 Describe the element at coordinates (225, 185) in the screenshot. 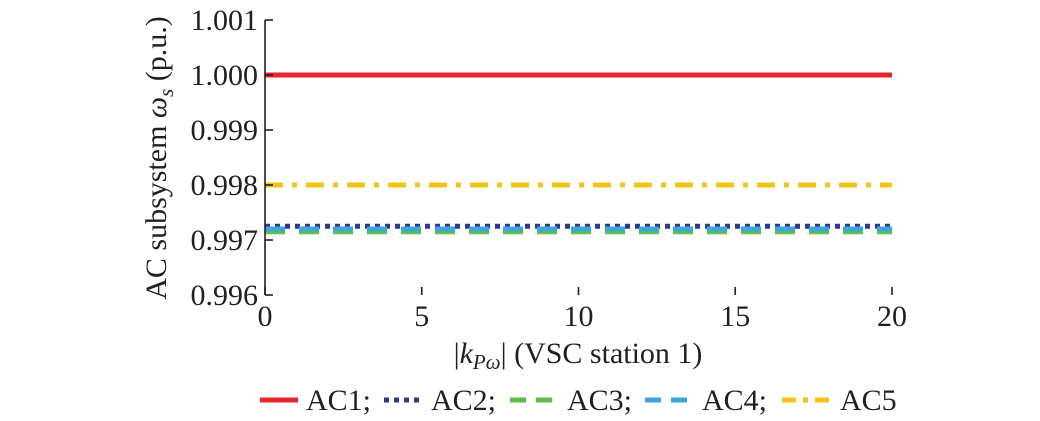

I see `y-tick-label: 0.998` at that location.